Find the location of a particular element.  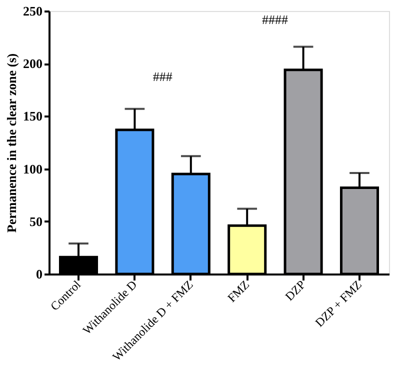

y-axis-title: Permanence in the clear zone (s) is located at coordinates (11, 143).